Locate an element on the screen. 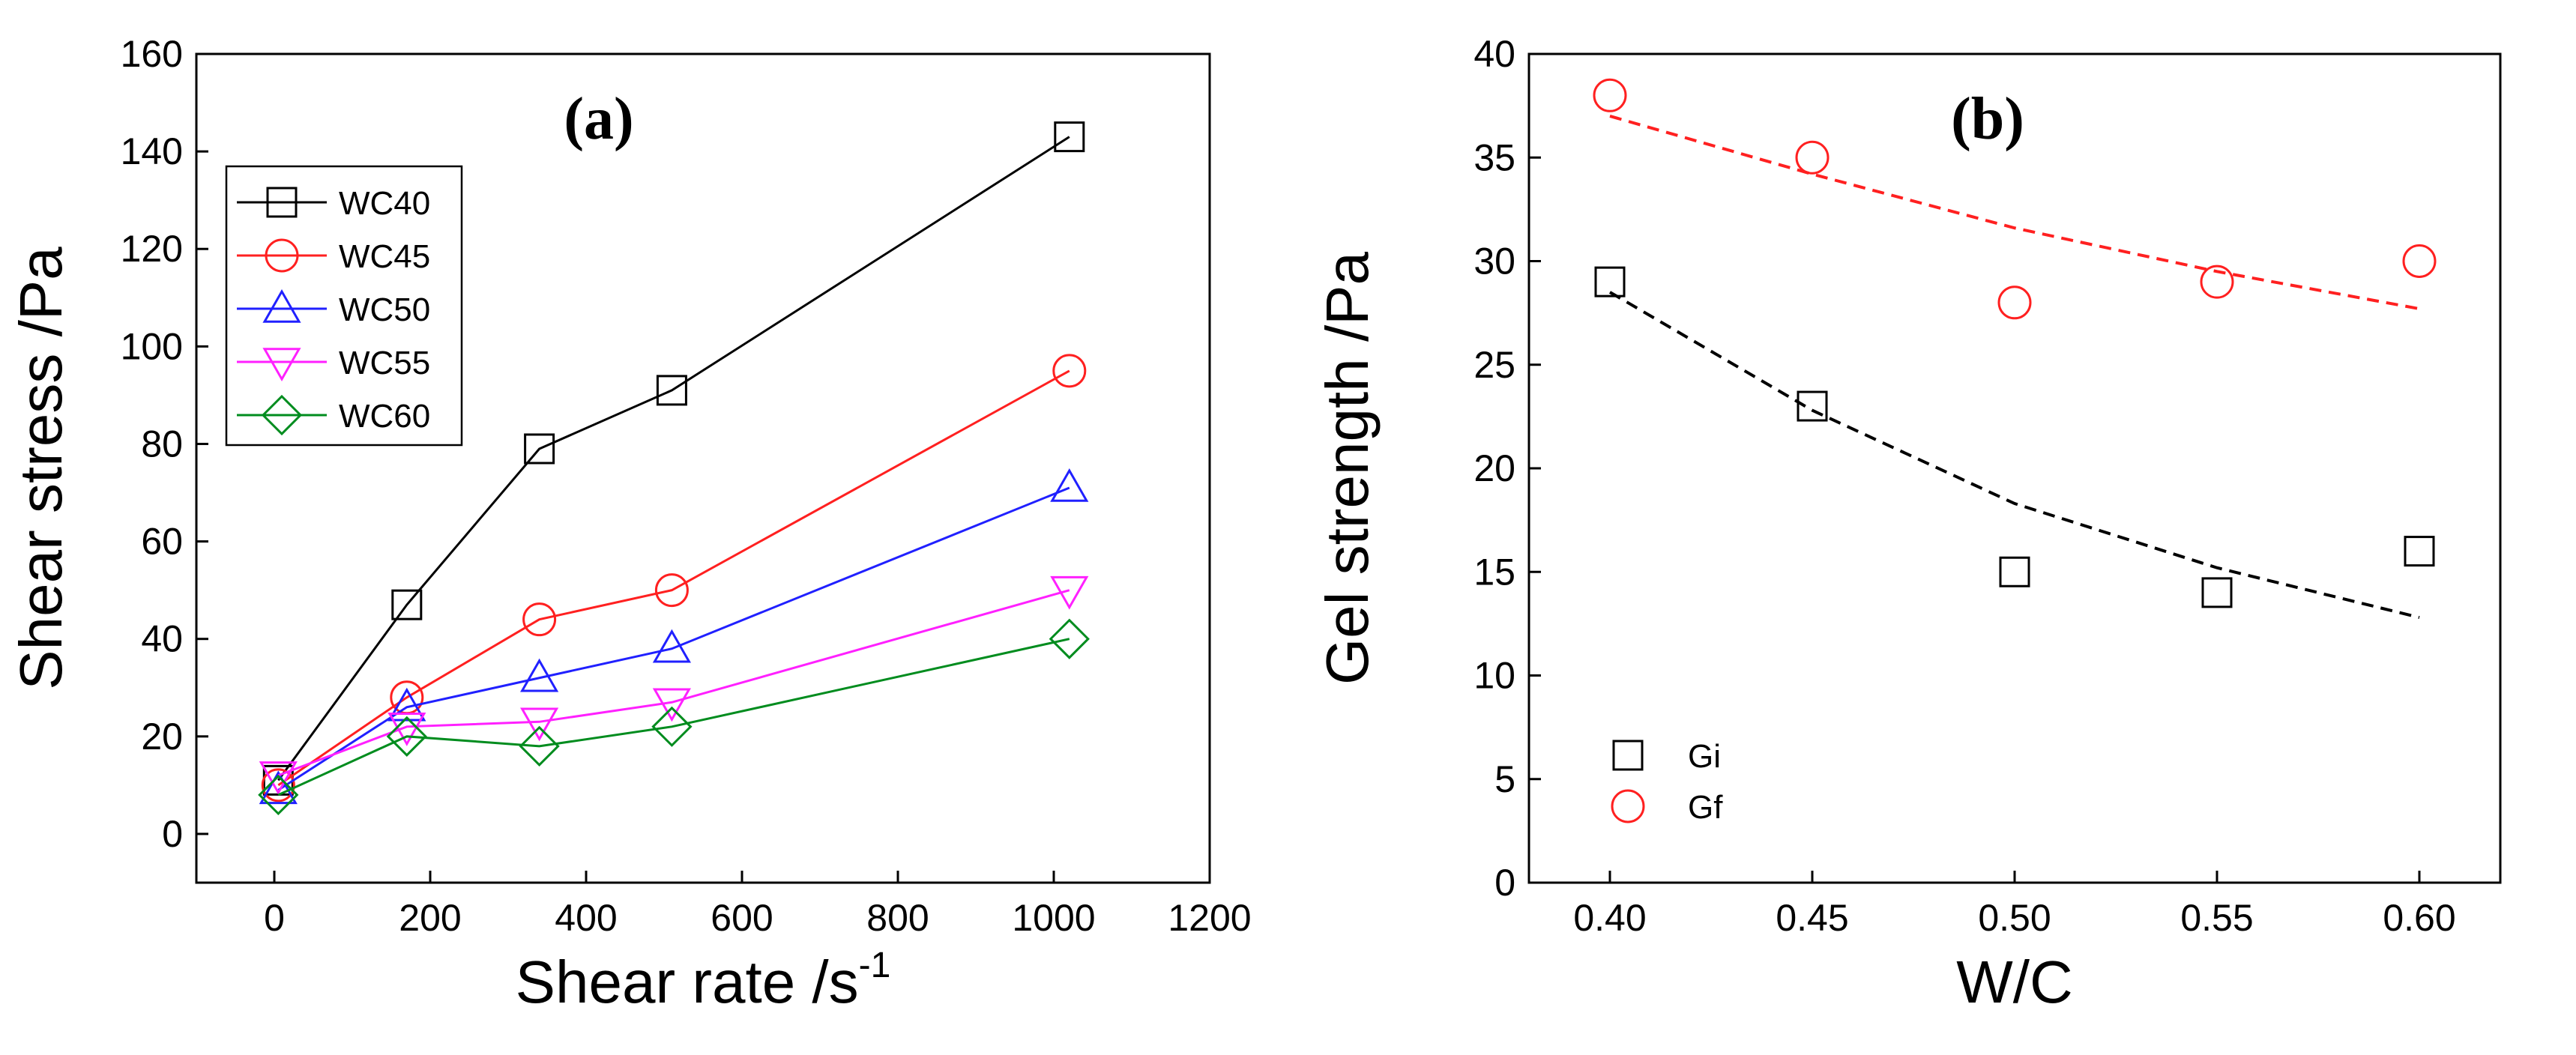 This screenshot has height=1055, width=2576. series-line-wc50 is located at coordinates (673, 638).